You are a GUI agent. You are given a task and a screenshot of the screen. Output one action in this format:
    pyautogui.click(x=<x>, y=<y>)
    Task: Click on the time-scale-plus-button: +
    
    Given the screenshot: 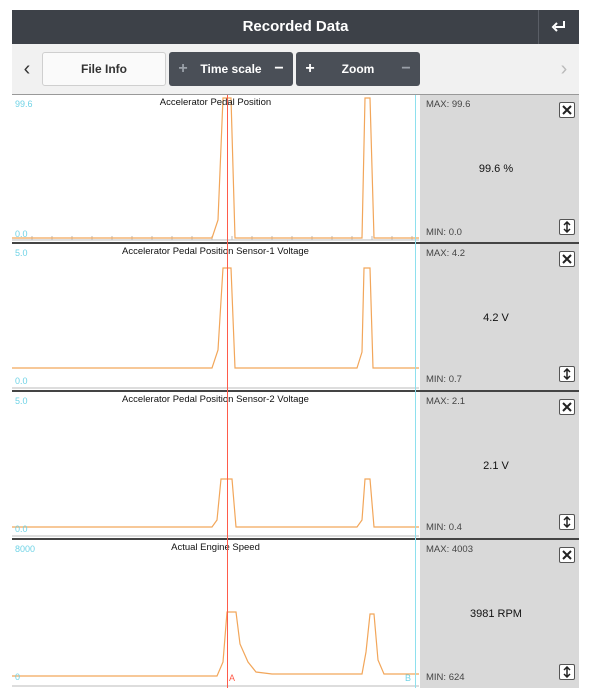 What is the action you would take?
    pyautogui.click(x=183, y=68)
    